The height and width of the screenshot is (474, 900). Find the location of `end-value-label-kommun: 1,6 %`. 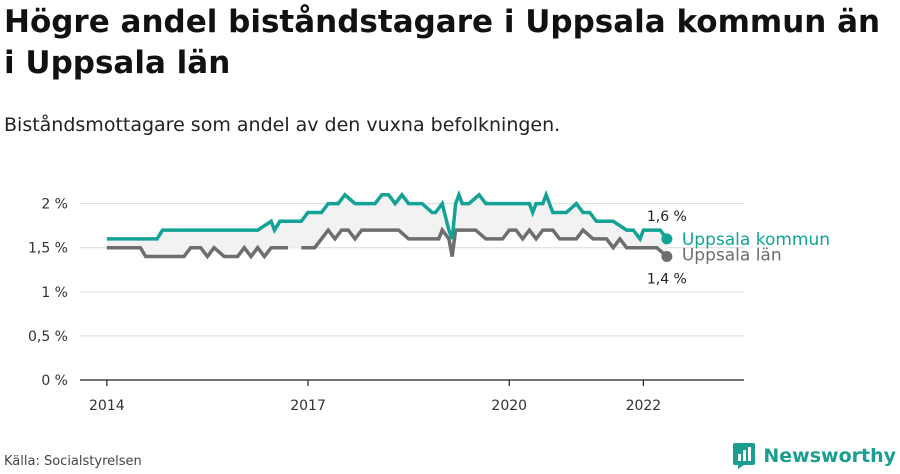

end-value-label-kommun: 1,6 % is located at coordinates (667, 217).